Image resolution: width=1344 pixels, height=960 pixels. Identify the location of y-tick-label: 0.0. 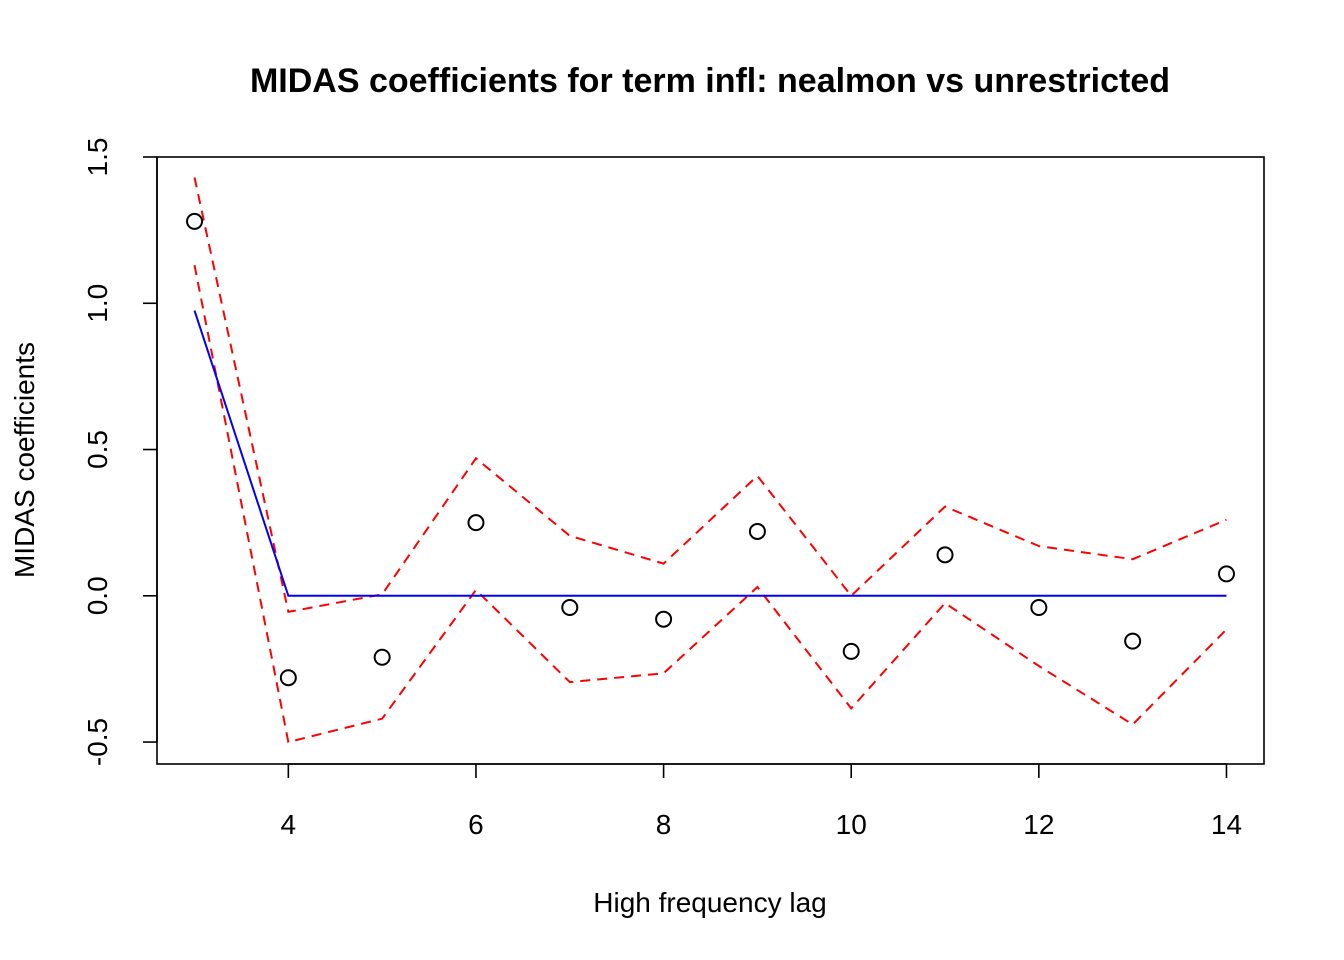
(97, 595).